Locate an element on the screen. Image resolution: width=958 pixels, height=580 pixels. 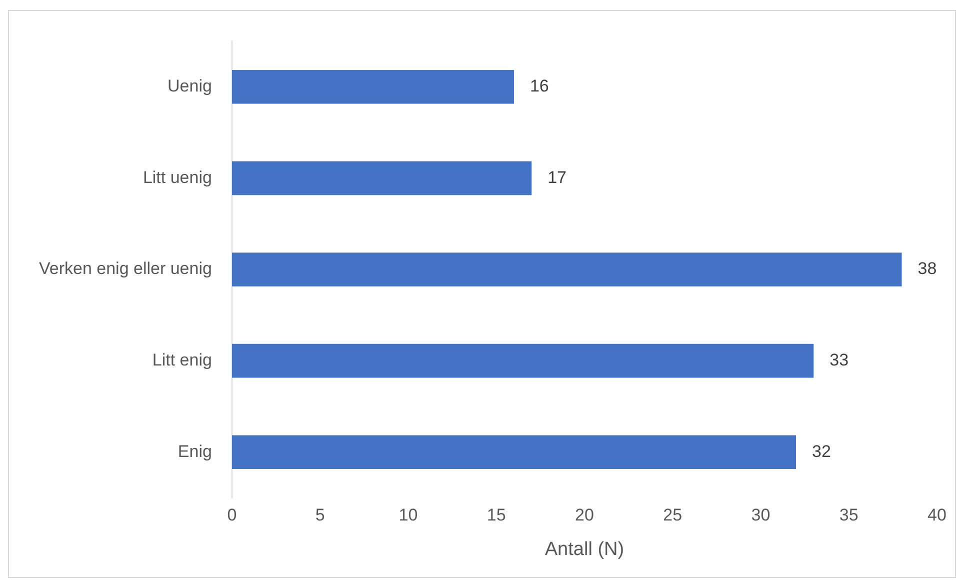
data-label: 17 is located at coordinates (557, 177).